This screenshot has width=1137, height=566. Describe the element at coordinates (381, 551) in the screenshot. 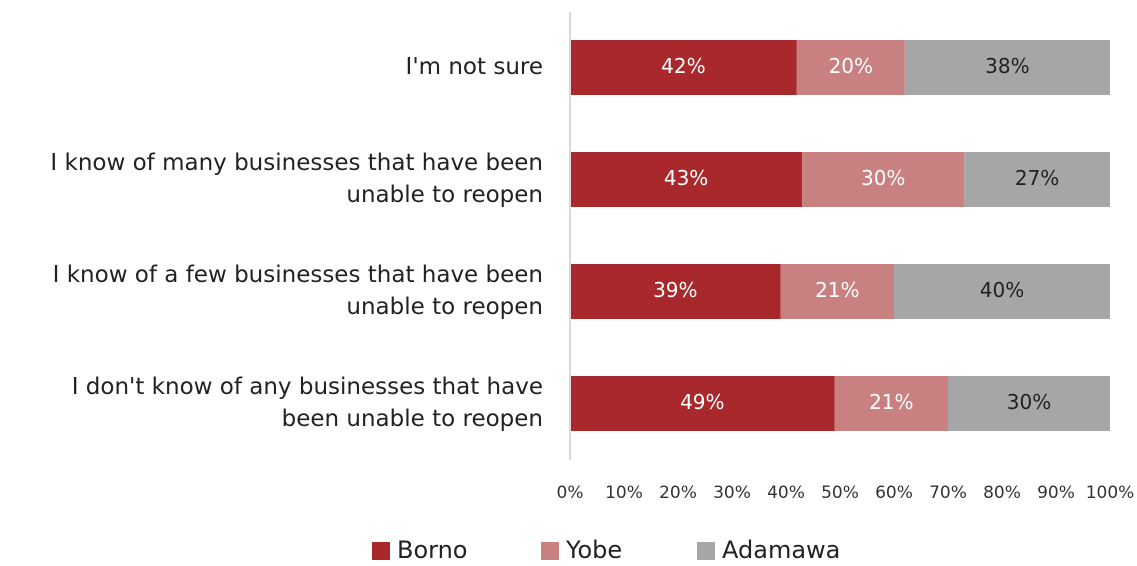

I see `legend-swatch-borno` at that location.